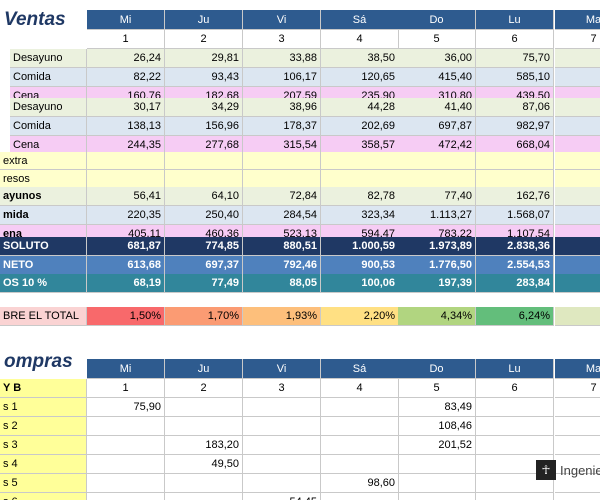  Describe the element at coordinates (204, 145) in the screenshot. I see `table-cell: 277,68` at that location.